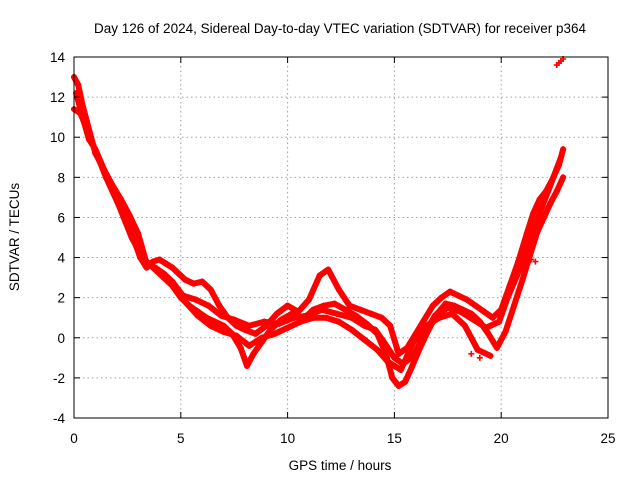 Image resolution: width=640 pixels, height=480 pixels. I want to click on y-tick-label: 2, so click(61, 298).